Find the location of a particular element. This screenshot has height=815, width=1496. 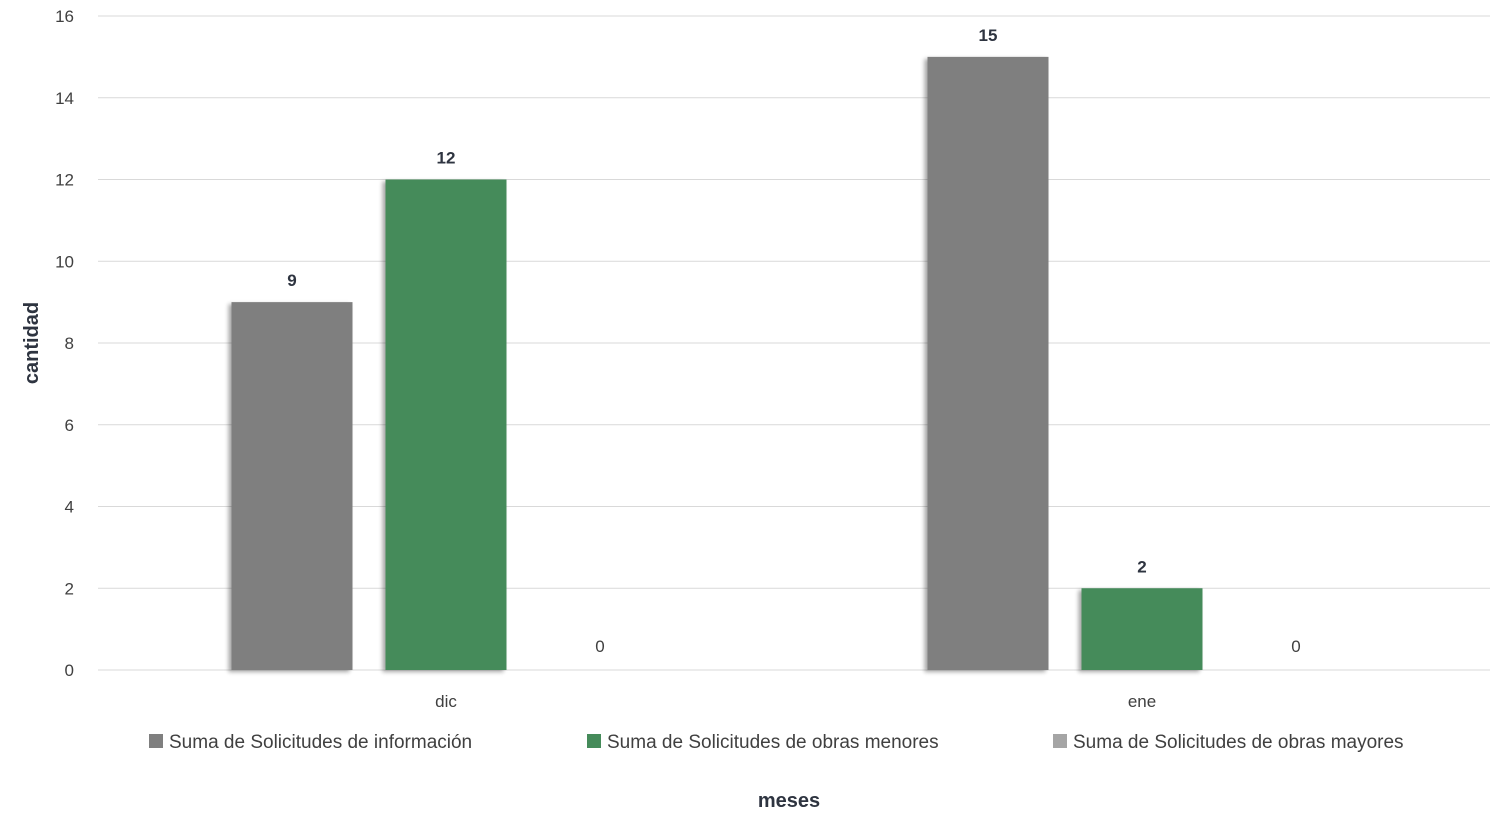

y-tick-label: 6 is located at coordinates (69, 425).